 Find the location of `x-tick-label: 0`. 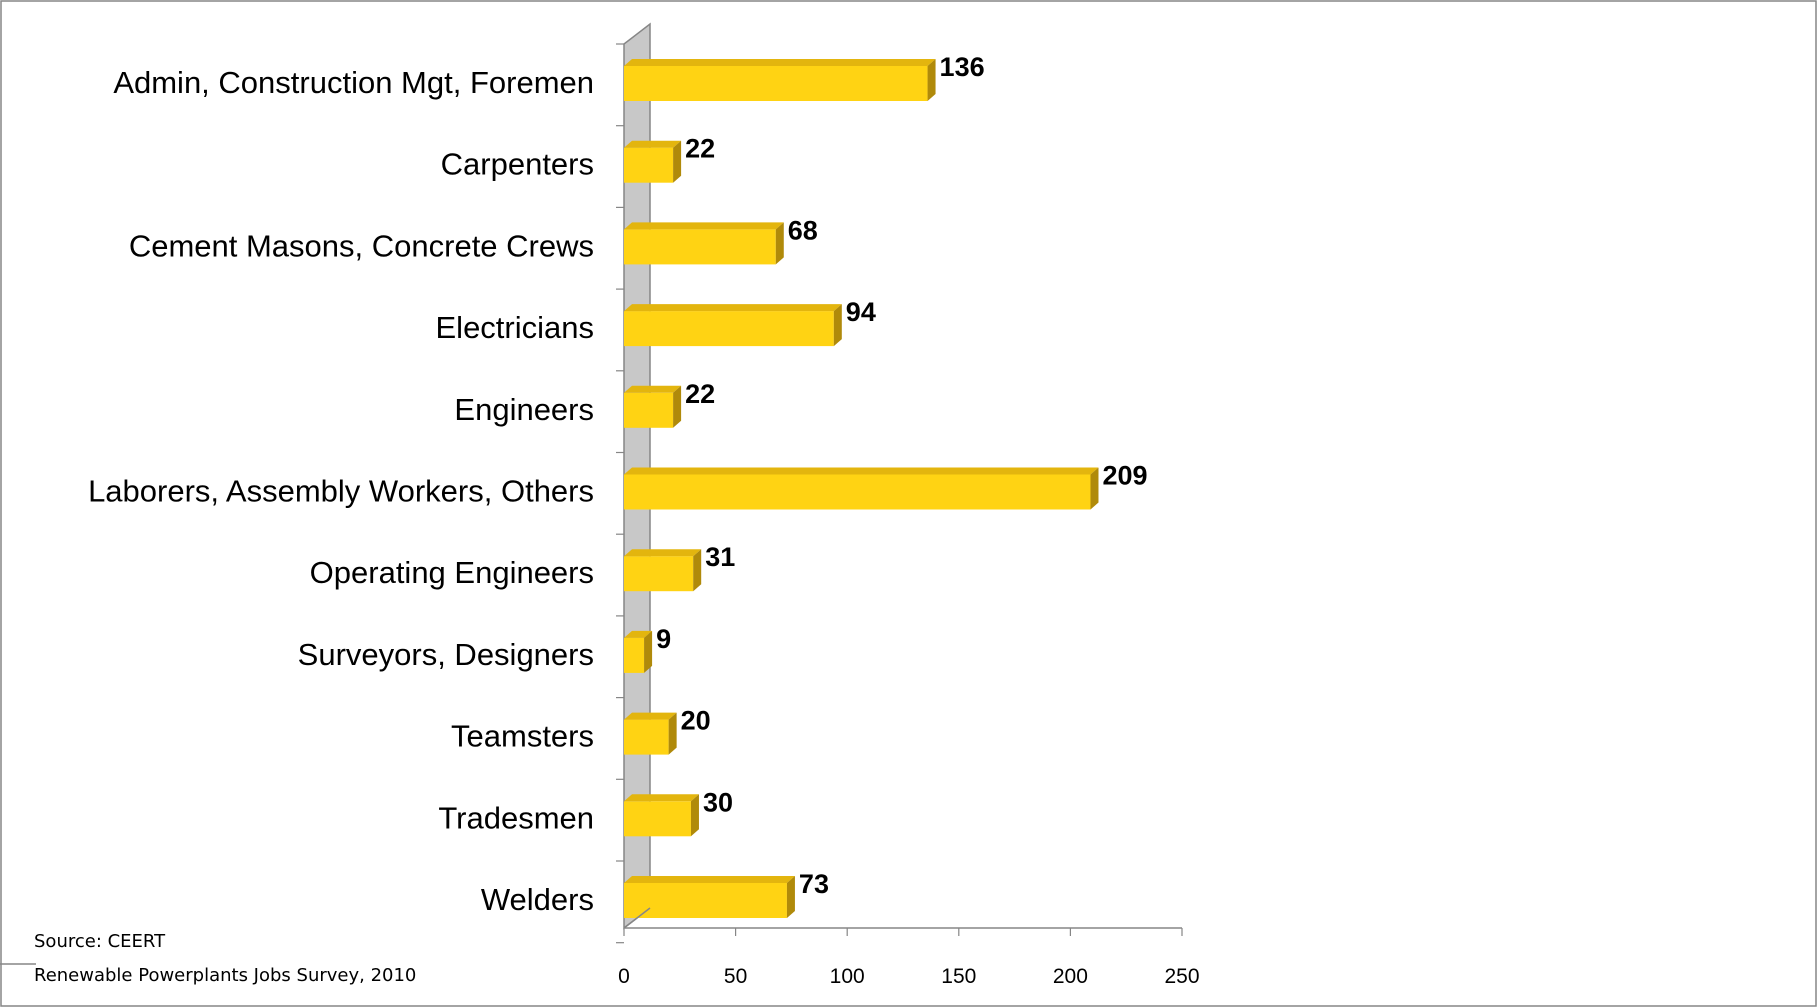

x-tick-label: 0 is located at coordinates (624, 976).